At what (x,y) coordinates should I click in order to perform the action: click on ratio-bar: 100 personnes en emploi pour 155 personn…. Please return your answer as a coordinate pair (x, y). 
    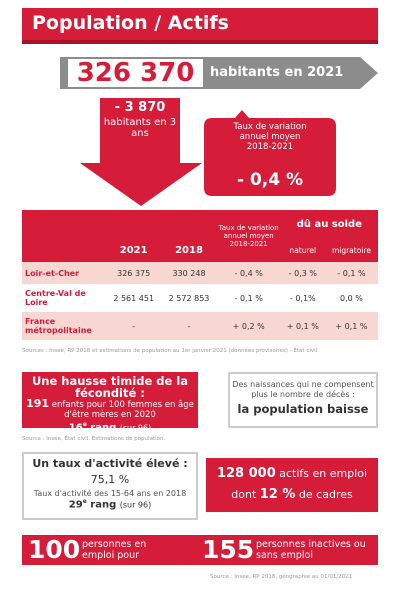
    Looking at the image, I should click on (200, 550).